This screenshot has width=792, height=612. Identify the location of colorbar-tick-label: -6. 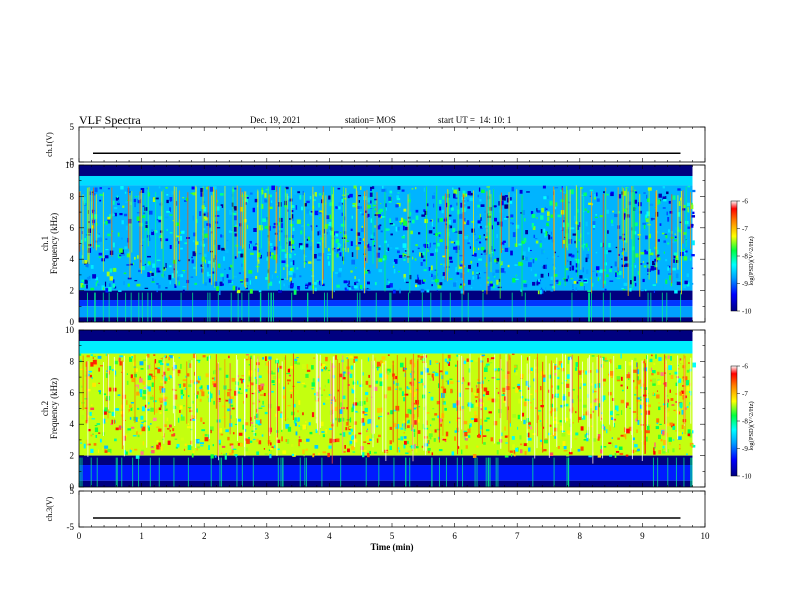
(745, 367).